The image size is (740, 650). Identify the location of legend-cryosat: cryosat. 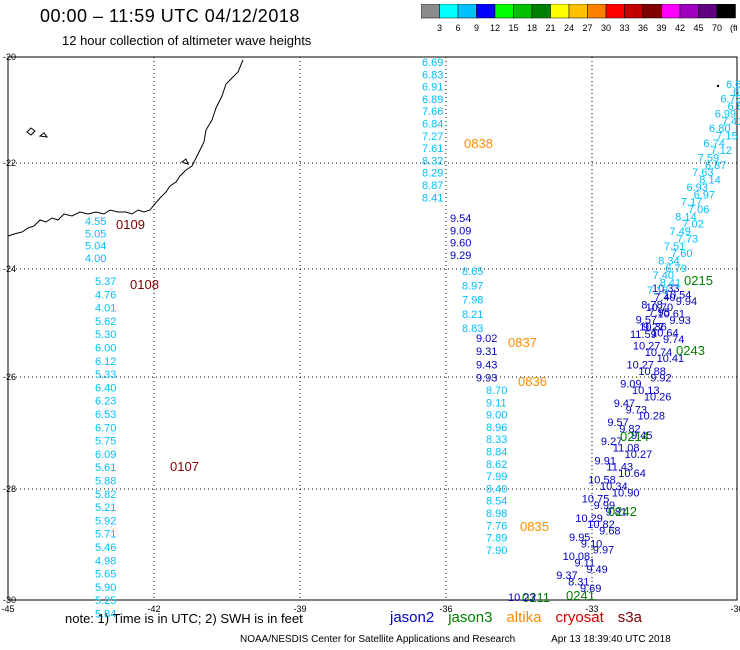
(579, 617).